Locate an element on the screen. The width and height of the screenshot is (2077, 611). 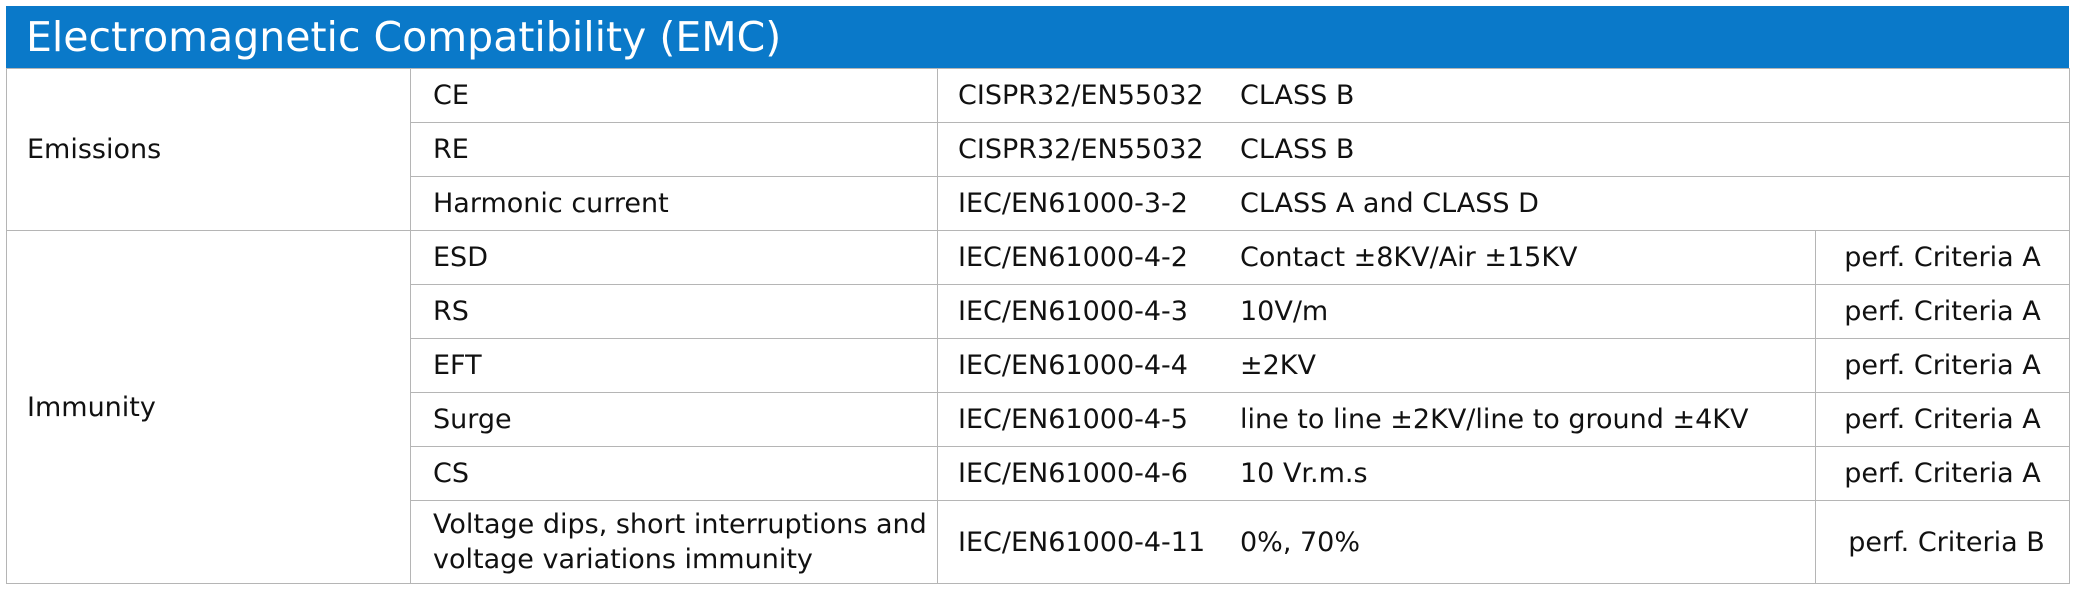
table-row: RE CISPR32/EN55032 CLASS B is located at coordinates (1038, 149).